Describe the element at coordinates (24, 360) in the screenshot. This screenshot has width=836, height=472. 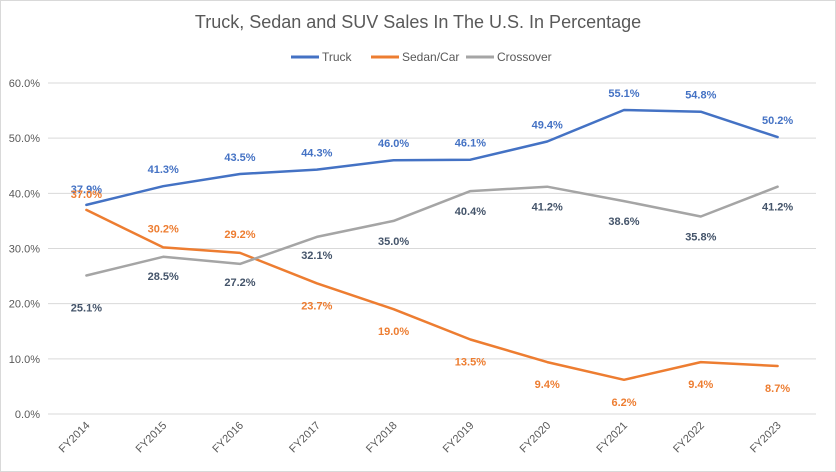
I see `y-tick-label: 10.0%` at that location.